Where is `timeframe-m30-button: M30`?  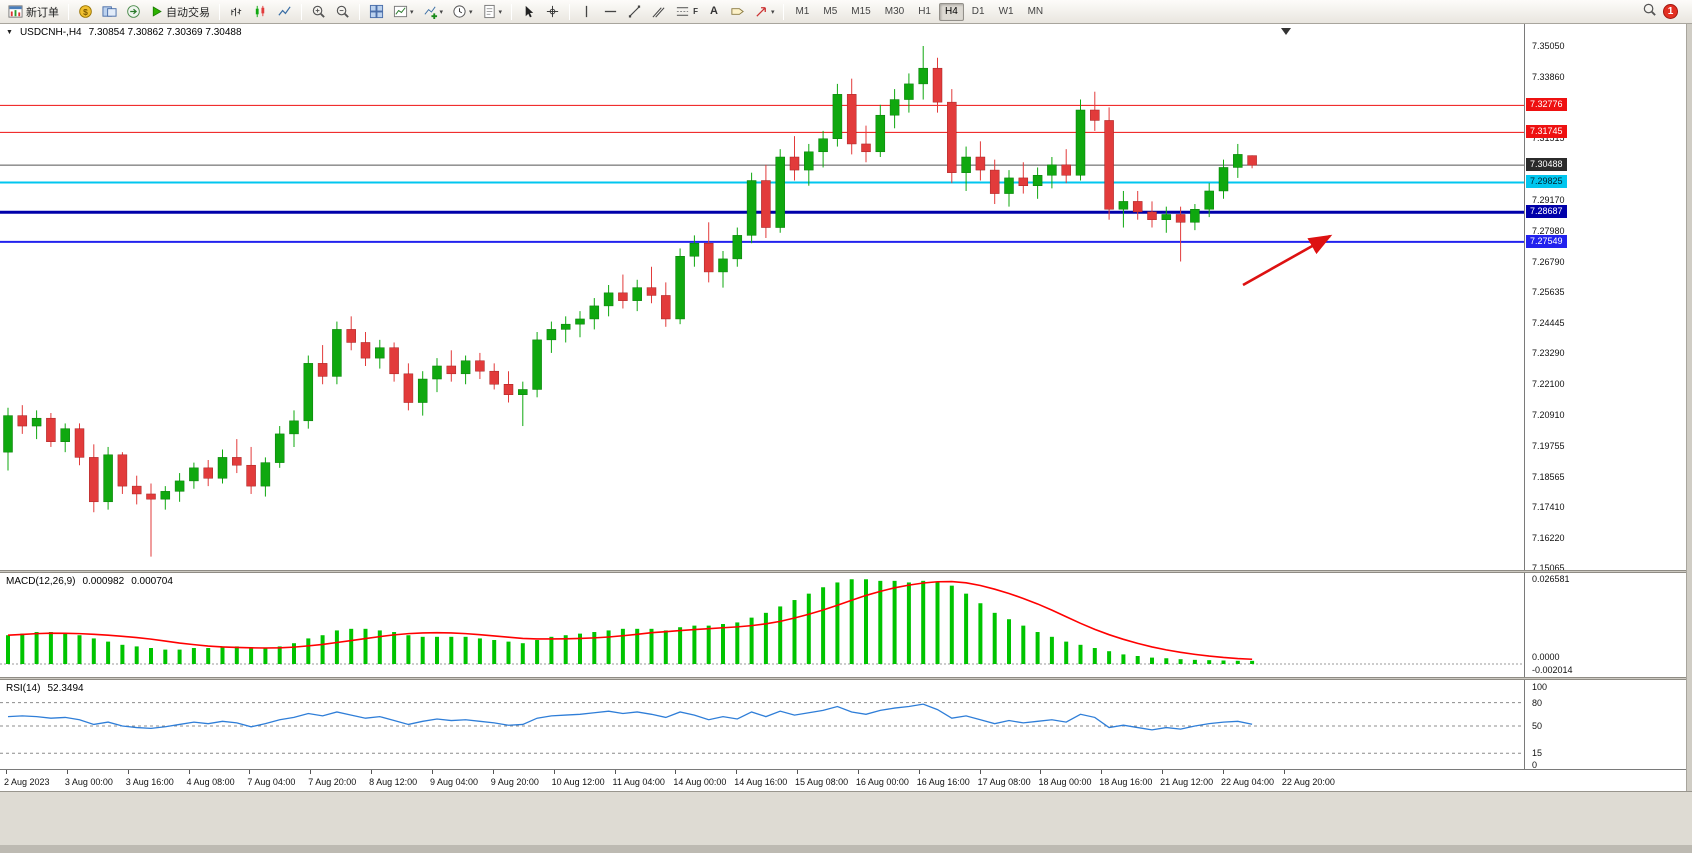
timeframe-m30-button: M30 is located at coordinates (894, 11).